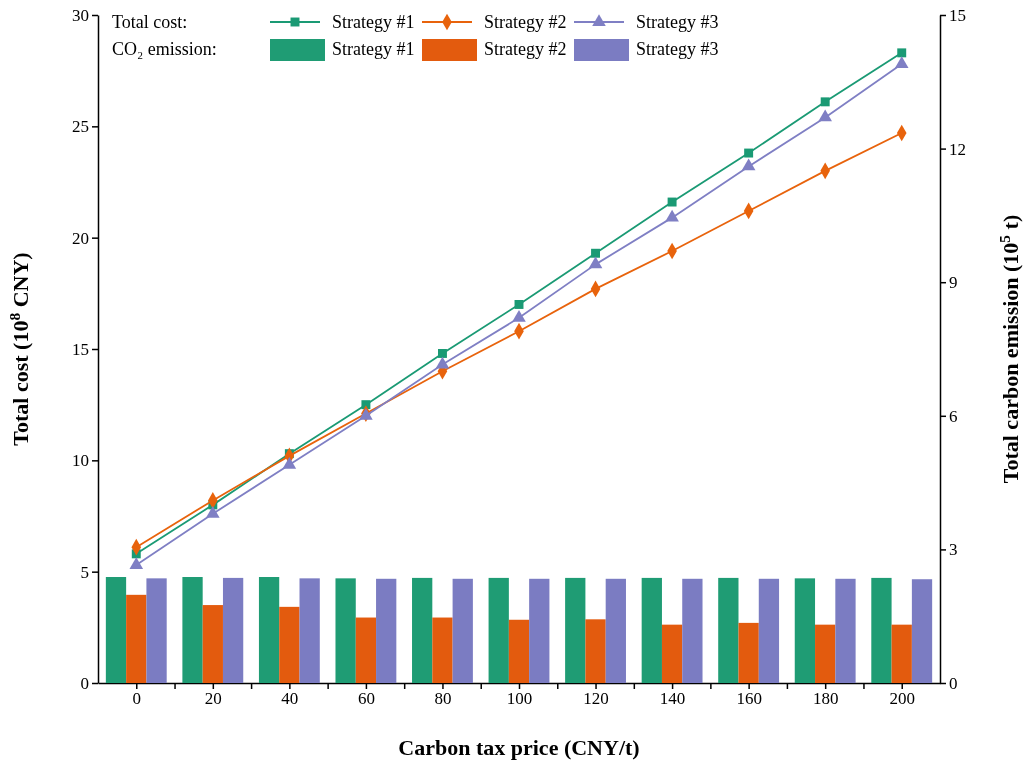 The height and width of the screenshot is (767, 1030). What do you see at coordinates (80, 461) in the screenshot?
I see `y-tick-label: 10` at bounding box center [80, 461].